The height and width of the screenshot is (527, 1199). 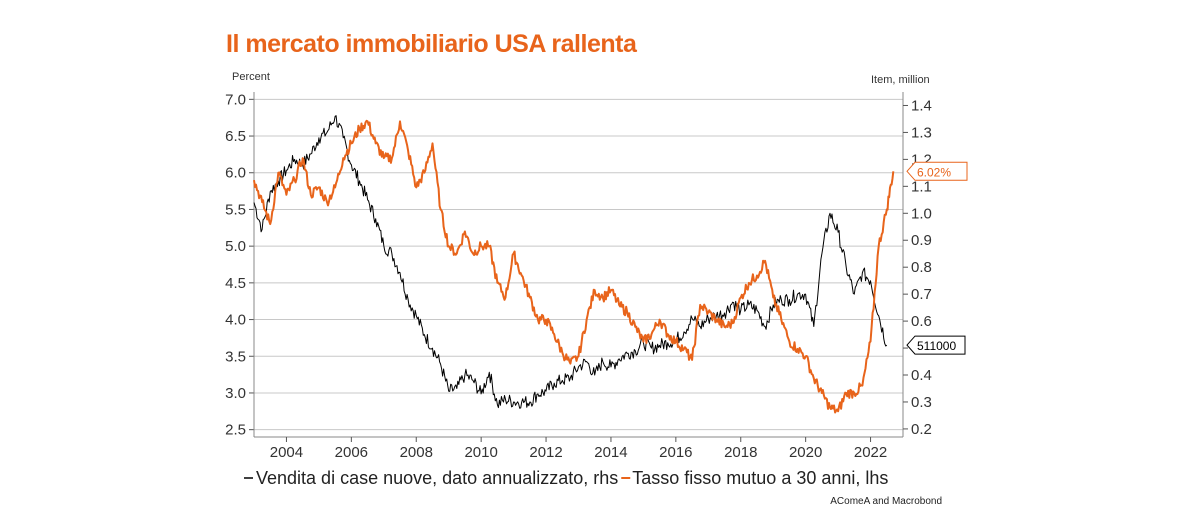 I want to click on source-note: AComeA and Macrobond, so click(x=886, y=501).